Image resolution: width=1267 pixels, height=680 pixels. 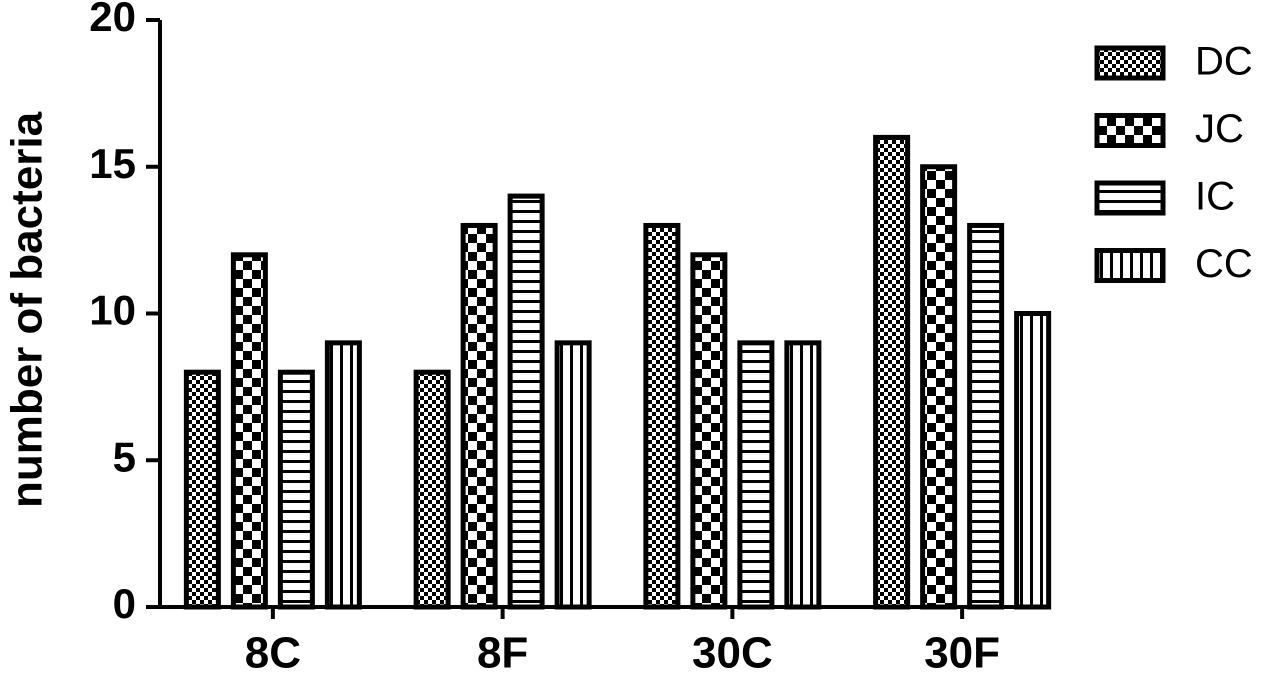 What do you see at coordinates (273, 653) in the screenshot?
I see `x-tick-label: 8C` at bounding box center [273, 653].